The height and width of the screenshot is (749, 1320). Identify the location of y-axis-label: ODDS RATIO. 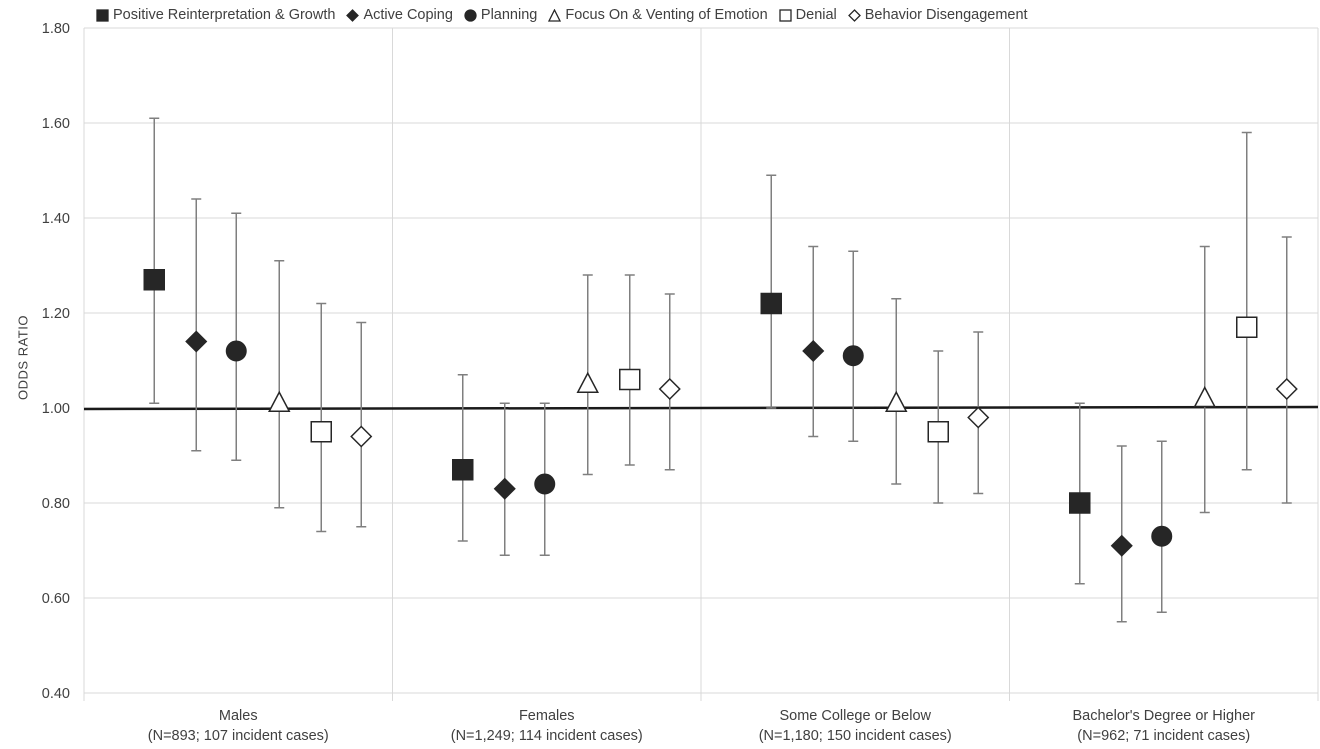
(23, 357).